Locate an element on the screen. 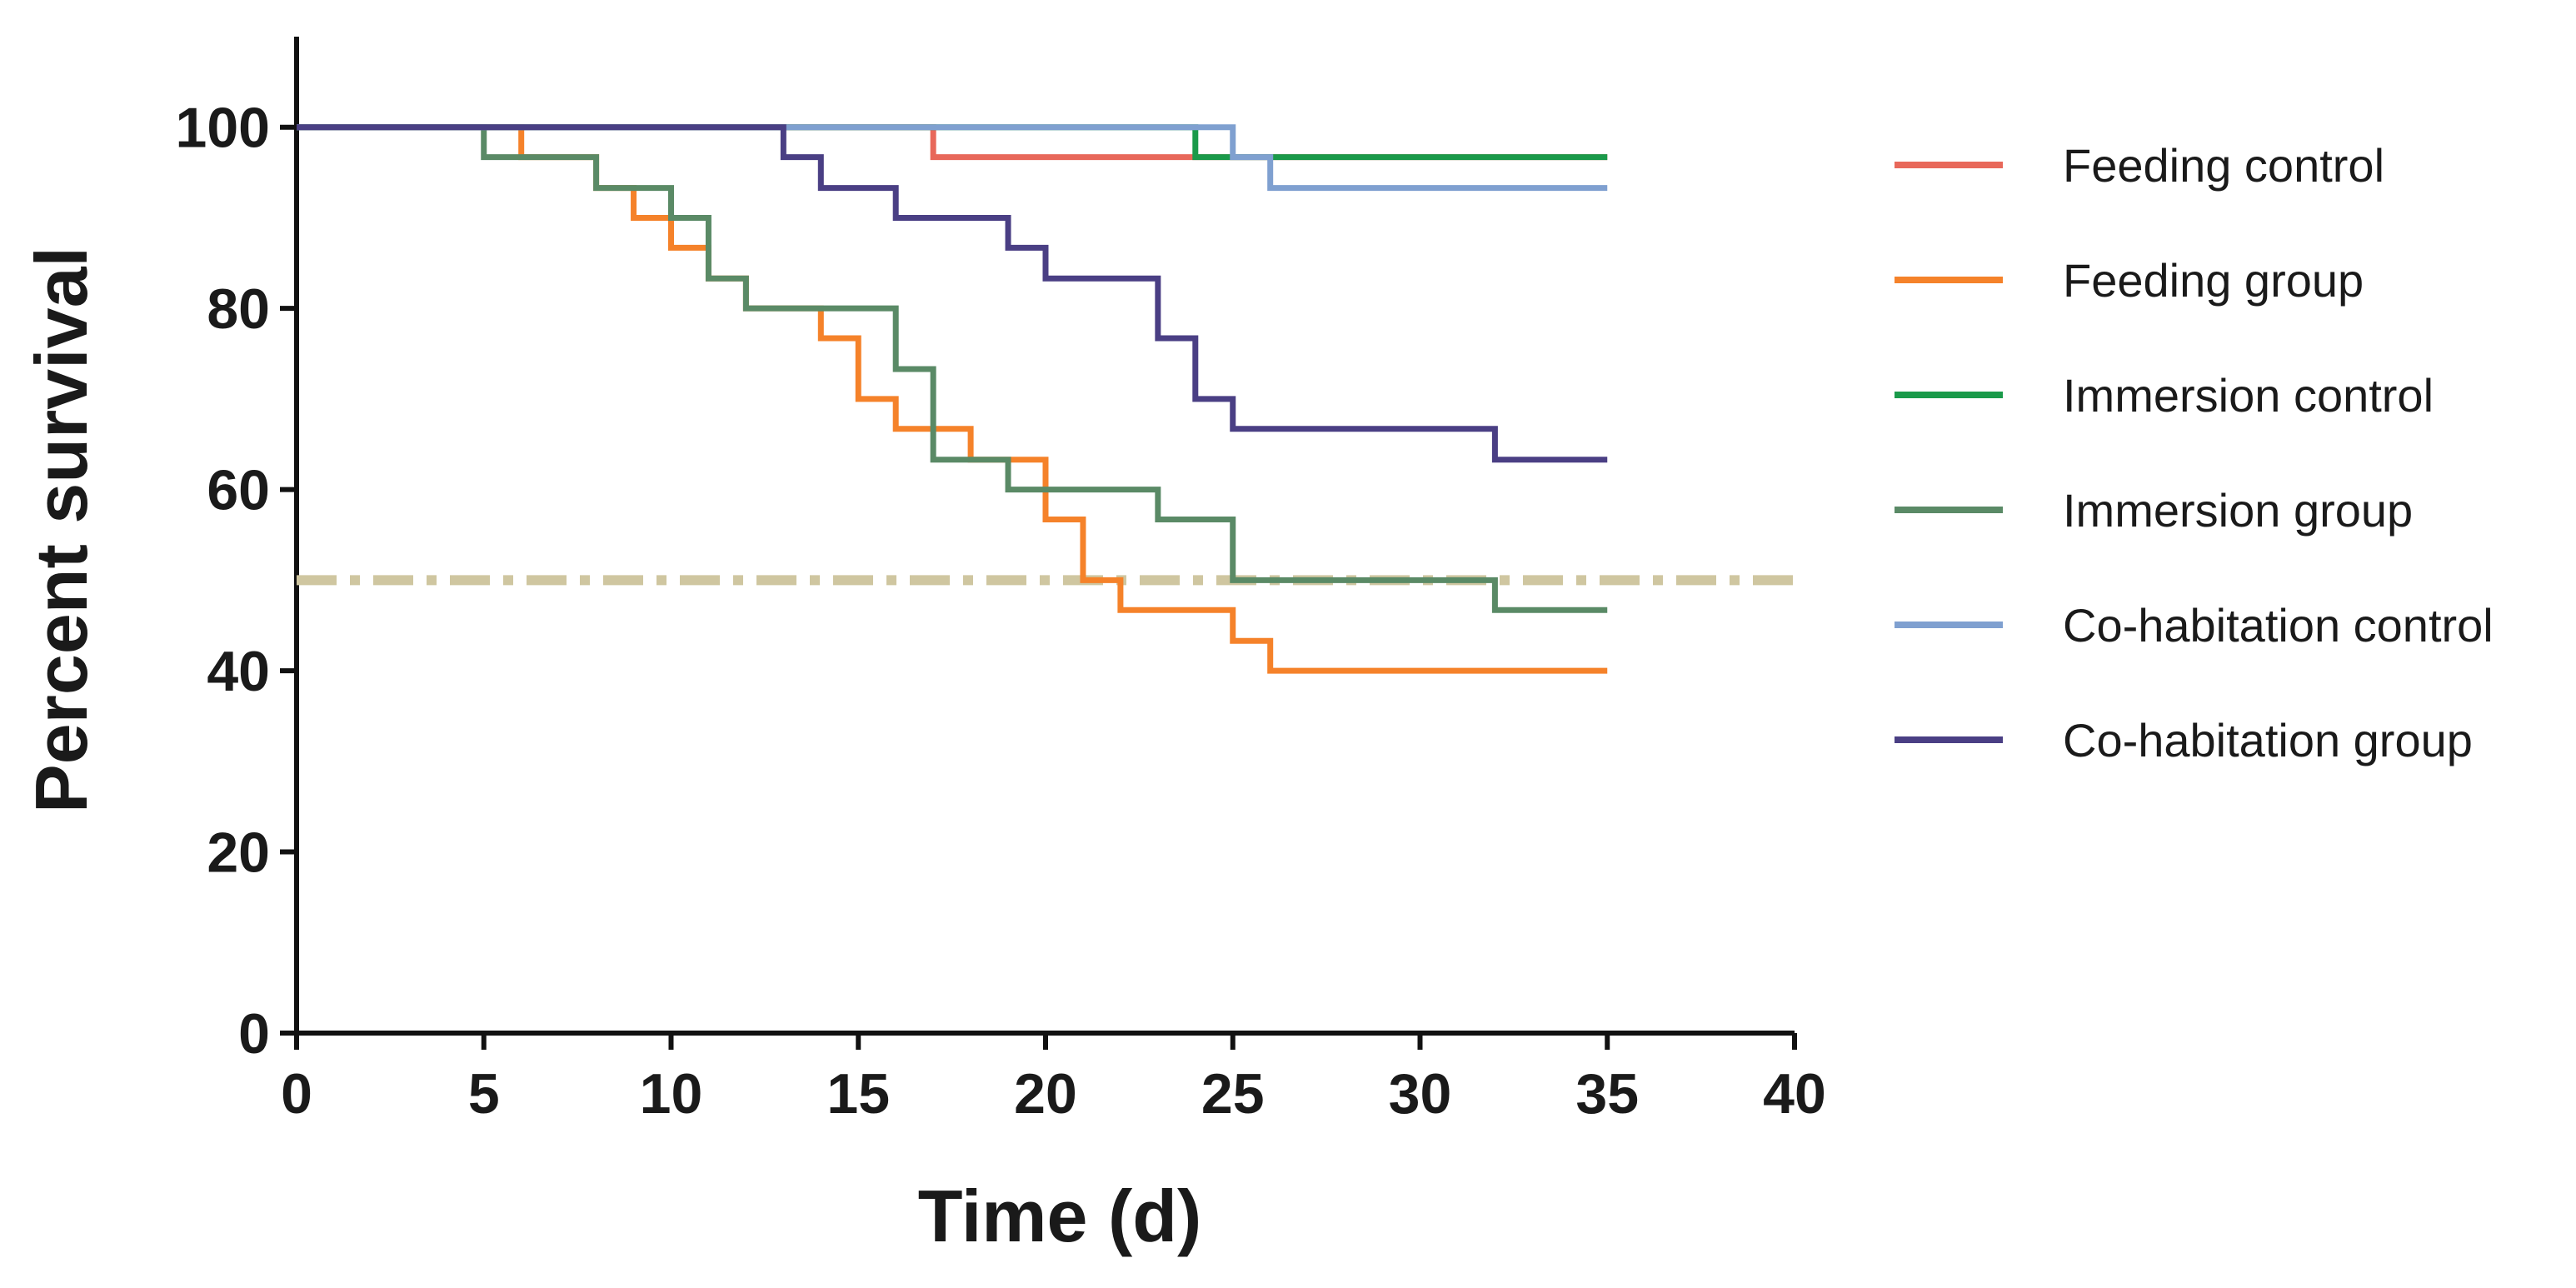 The image size is (2576, 1288). y-tick-label: 0 is located at coordinates (254, 1034).